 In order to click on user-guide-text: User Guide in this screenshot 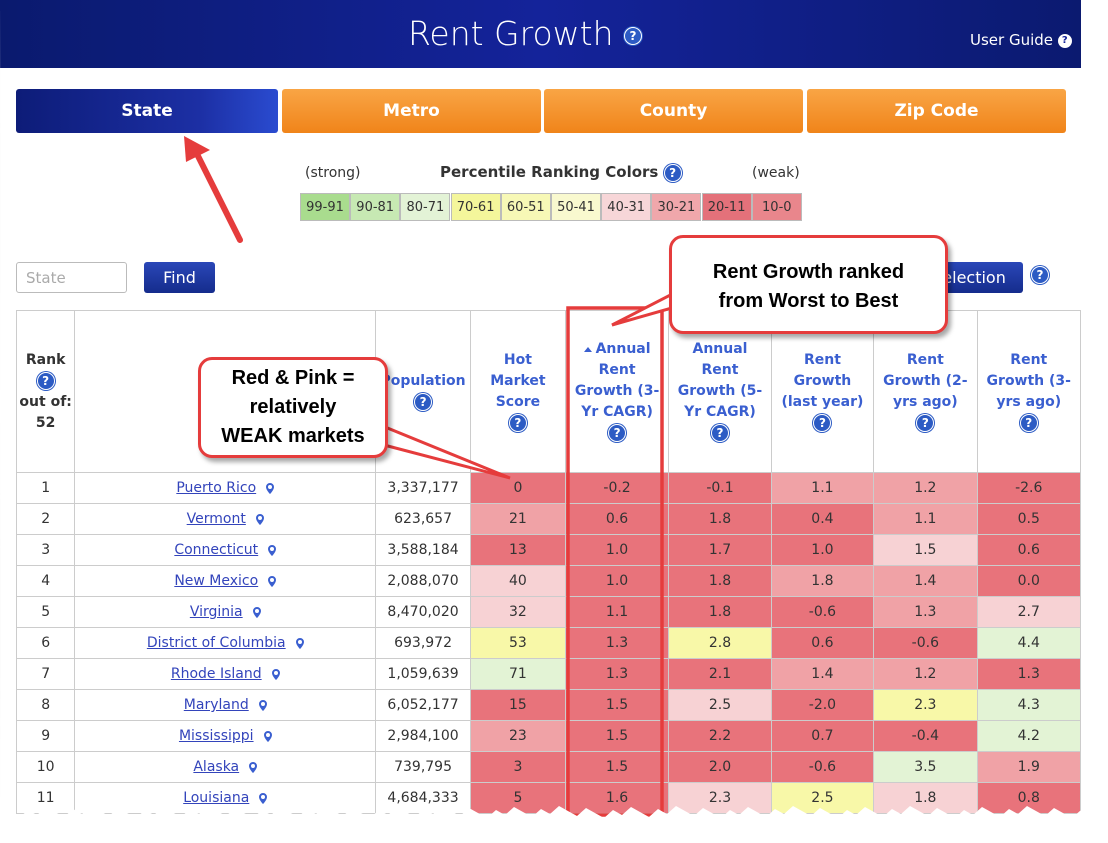, I will do `click(1012, 40)`.